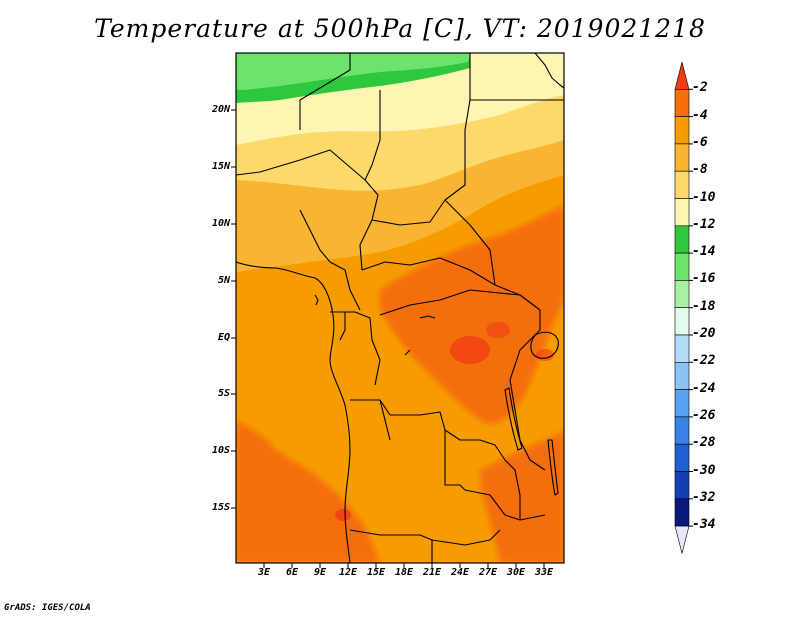 This screenshot has height=618, width=800. I want to click on grads-credit: GrADS: IGES/COLA, so click(47, 608).